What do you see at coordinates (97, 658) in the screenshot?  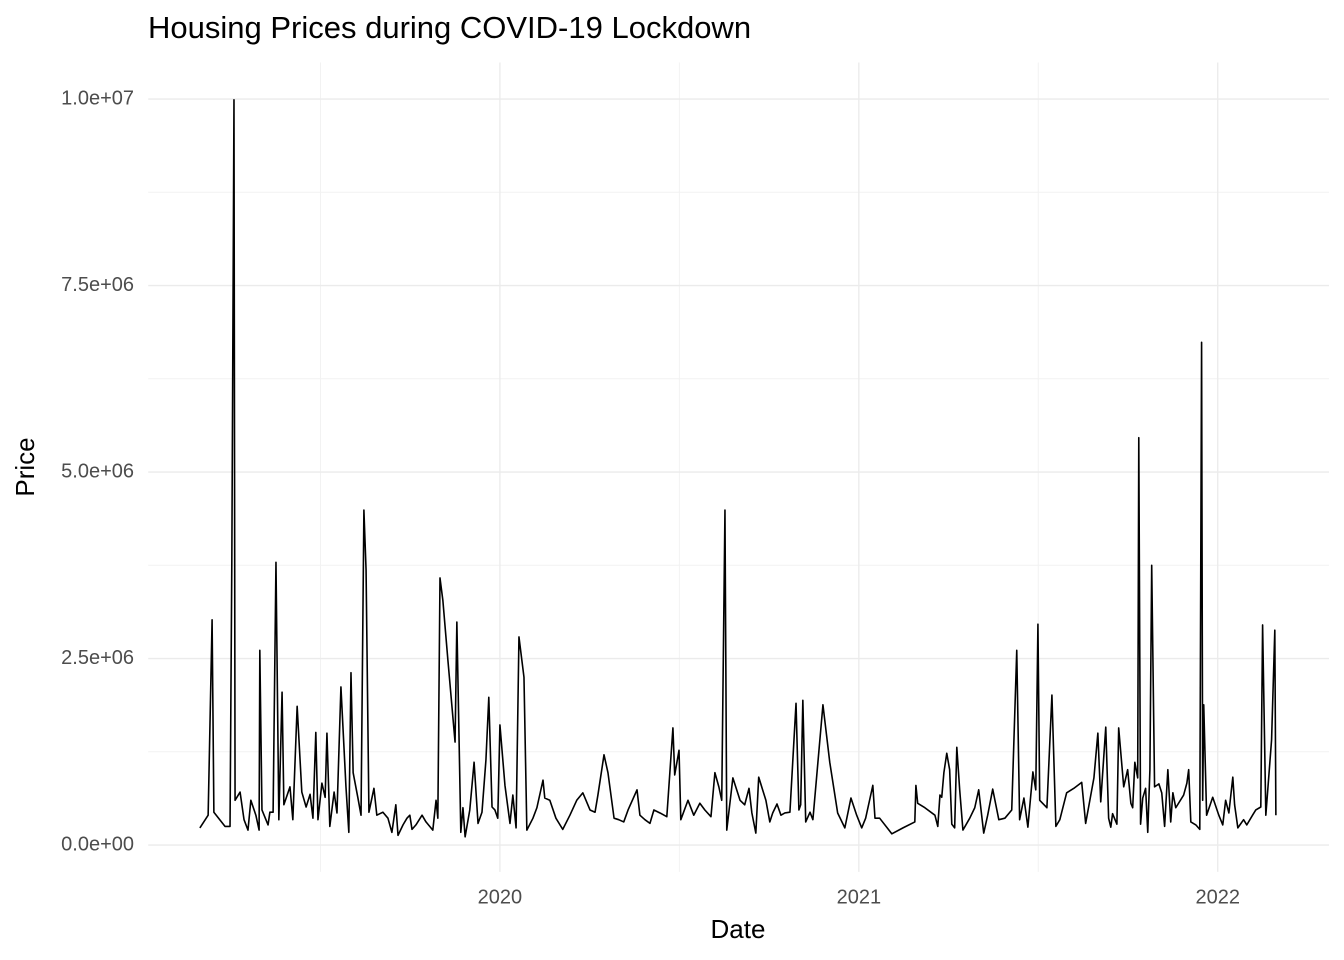 I see `y-tick-label: 2.5e+06` at bounding box center [97, 658].